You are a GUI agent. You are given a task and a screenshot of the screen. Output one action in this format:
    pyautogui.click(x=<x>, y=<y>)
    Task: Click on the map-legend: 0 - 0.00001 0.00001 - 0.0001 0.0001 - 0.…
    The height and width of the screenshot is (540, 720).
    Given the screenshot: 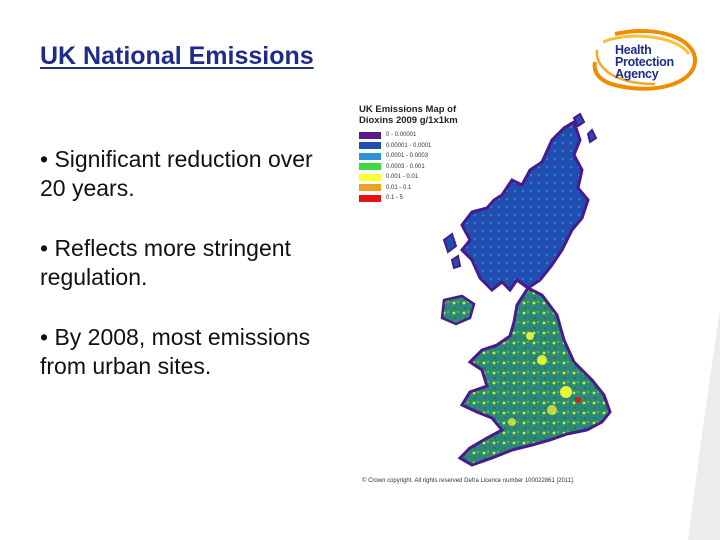 What is the action you would take?
    pyautogui.click(x=395, y=167)
    